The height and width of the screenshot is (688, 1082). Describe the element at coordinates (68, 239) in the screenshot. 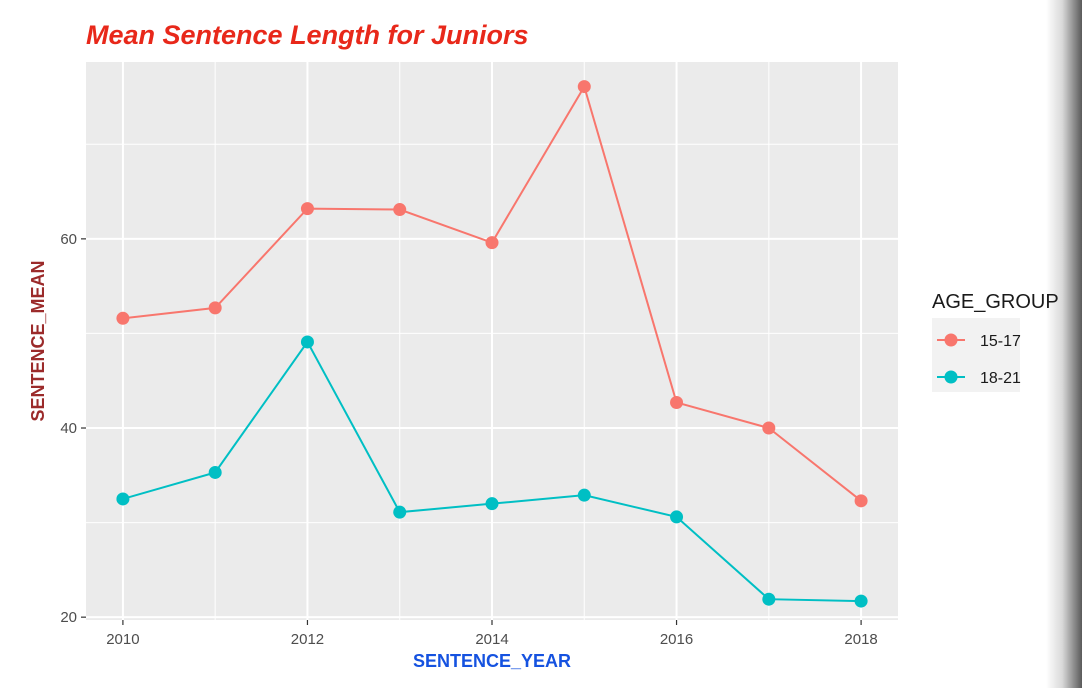

I see `y-tick-label: 60` at that location.